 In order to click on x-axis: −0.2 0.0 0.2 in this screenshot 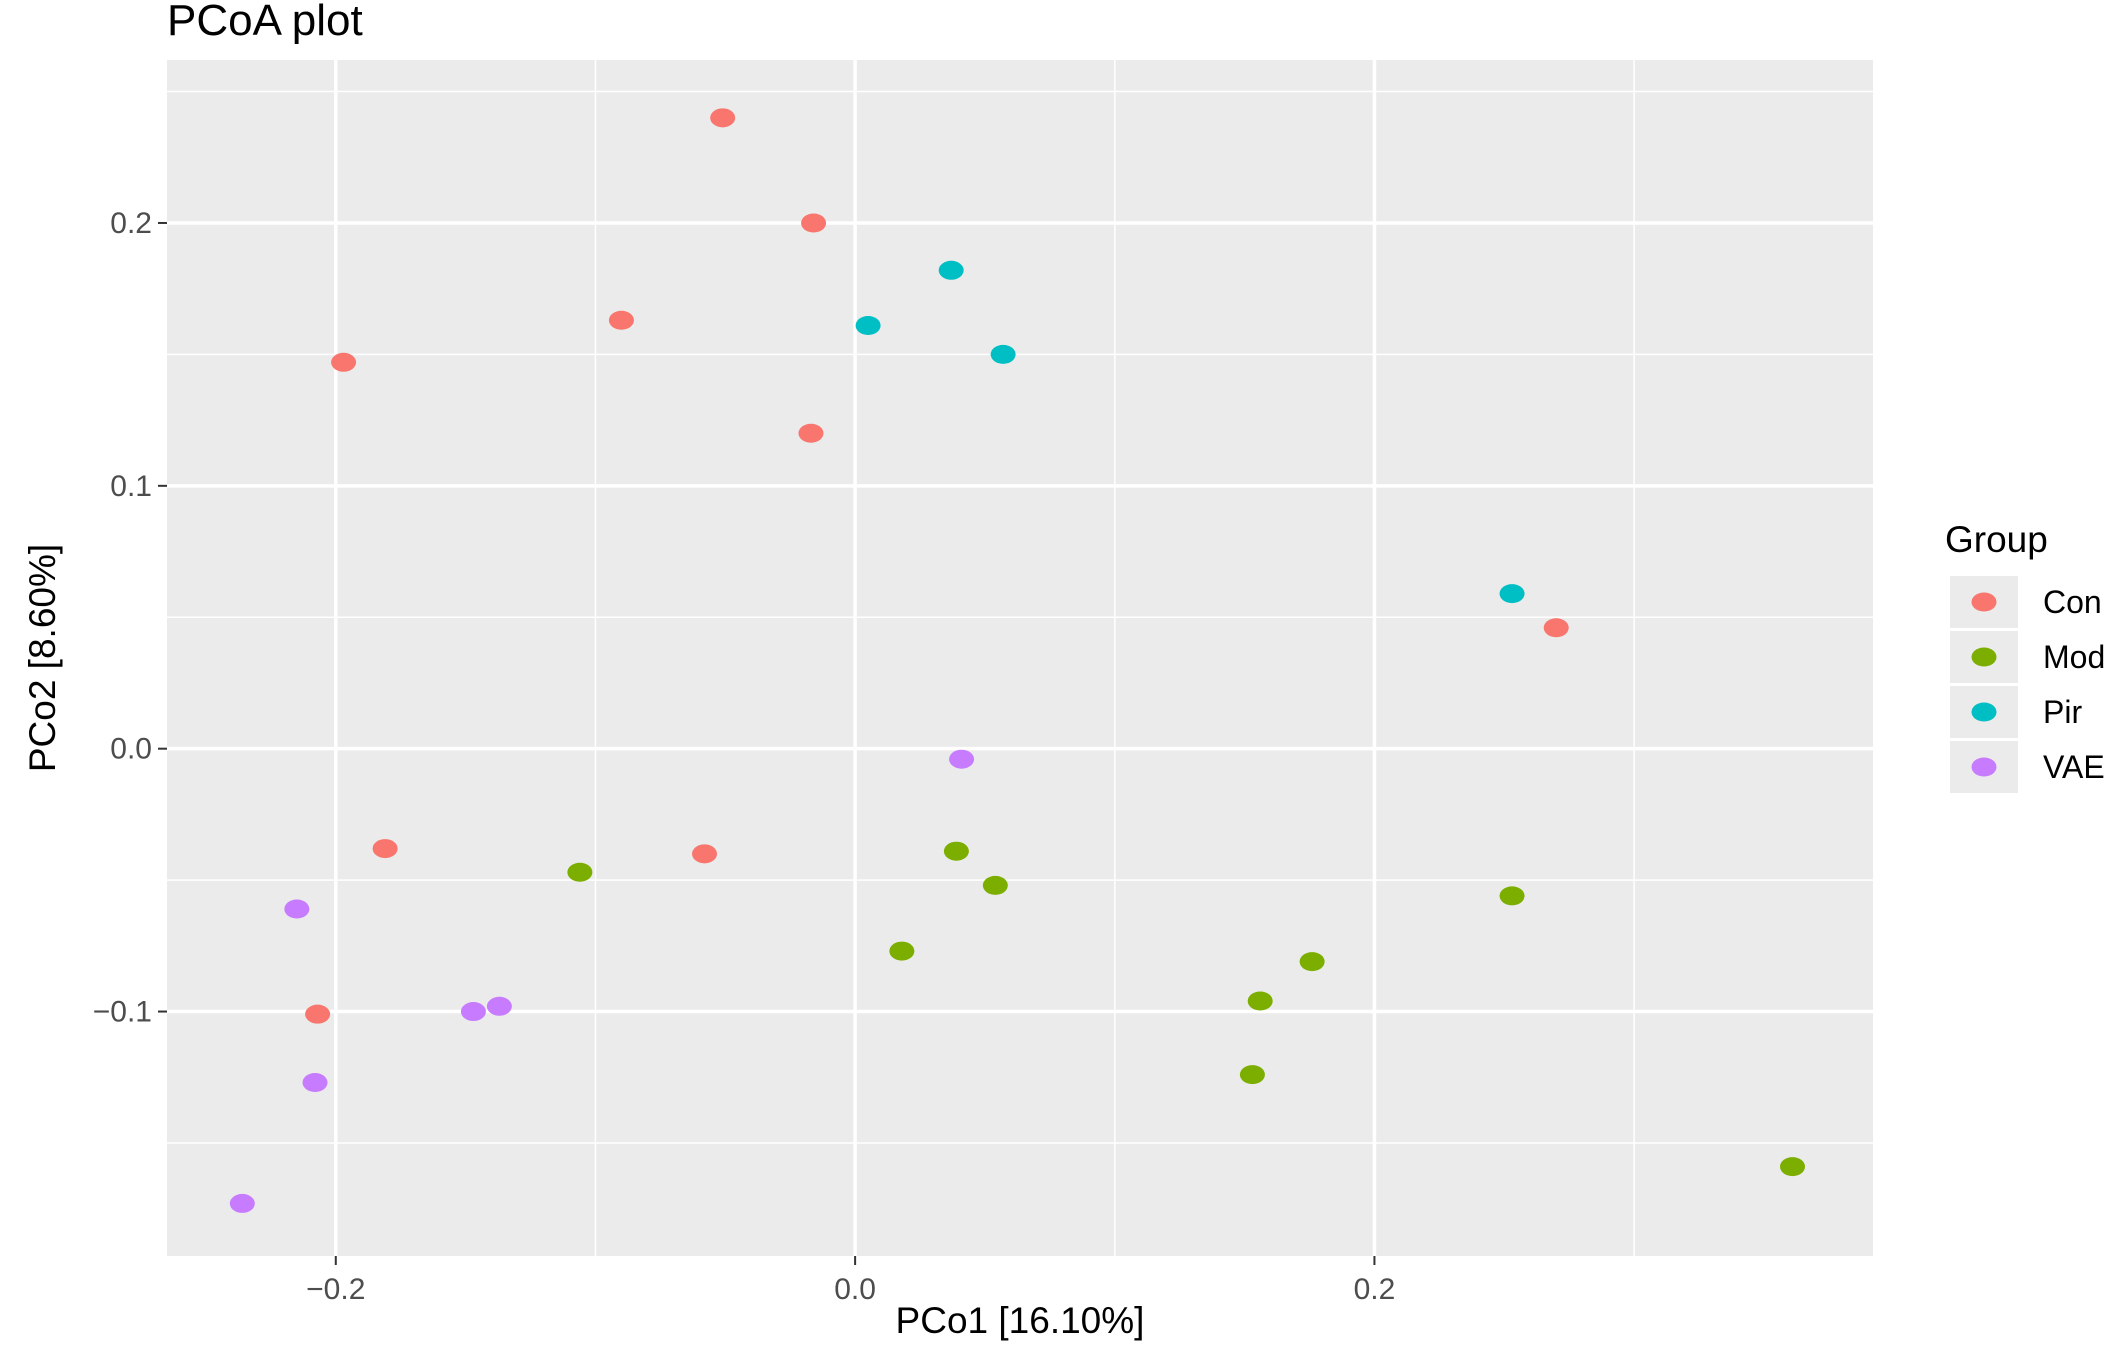, I will do `click(850, 1281)`.